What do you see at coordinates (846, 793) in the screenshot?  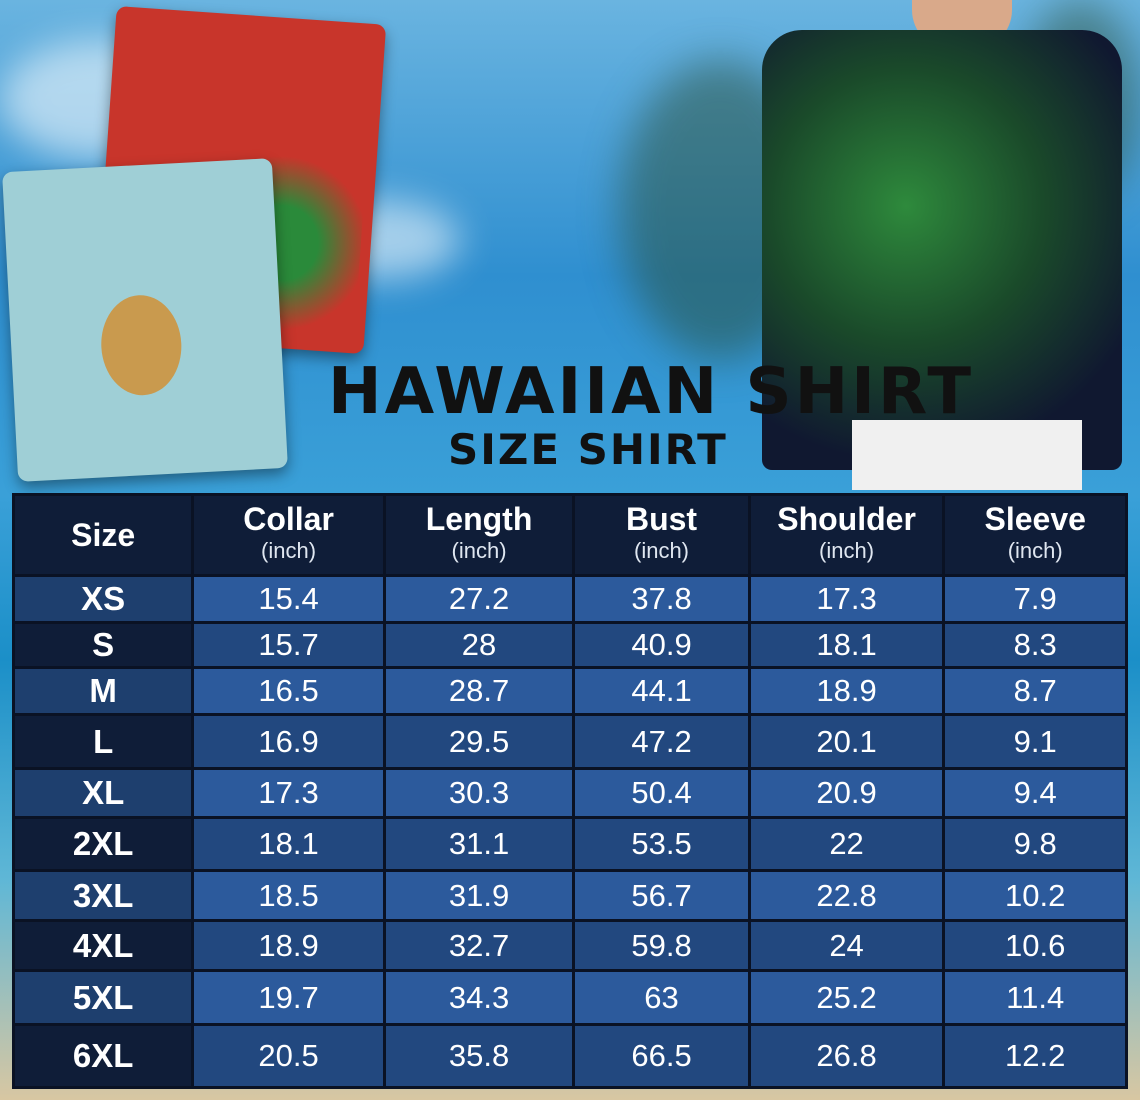 I see `measurement-cell: 20.9` at bounding box center [846, 793].